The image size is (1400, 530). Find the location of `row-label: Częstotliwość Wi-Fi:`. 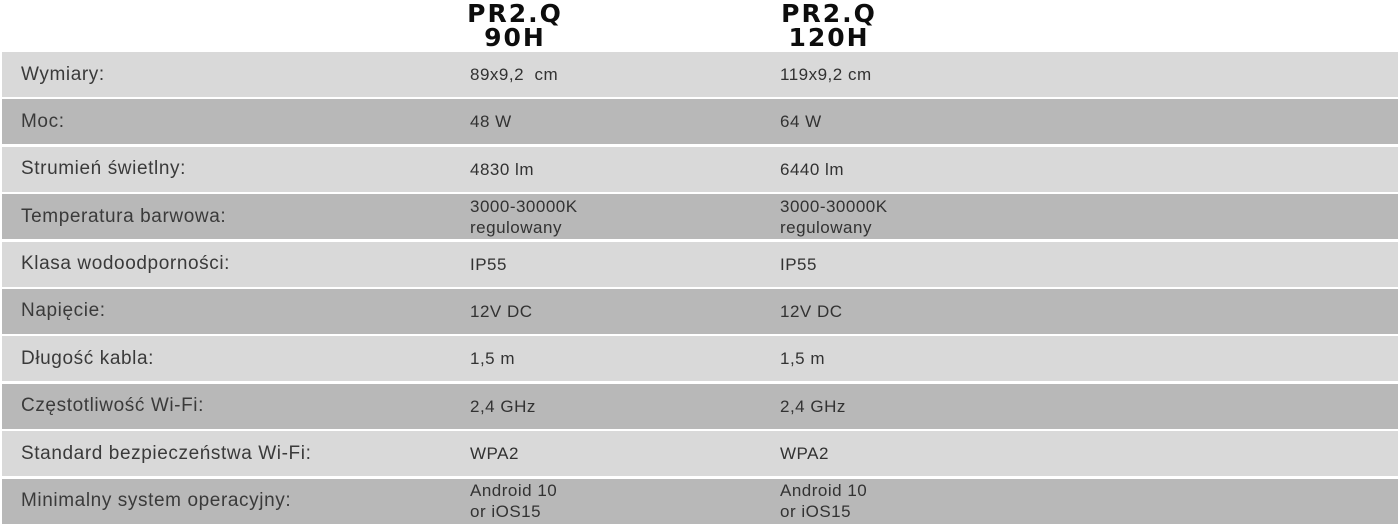

row-label: Częstotliwość Wi-Fi: is located at coordinates (113, 406).